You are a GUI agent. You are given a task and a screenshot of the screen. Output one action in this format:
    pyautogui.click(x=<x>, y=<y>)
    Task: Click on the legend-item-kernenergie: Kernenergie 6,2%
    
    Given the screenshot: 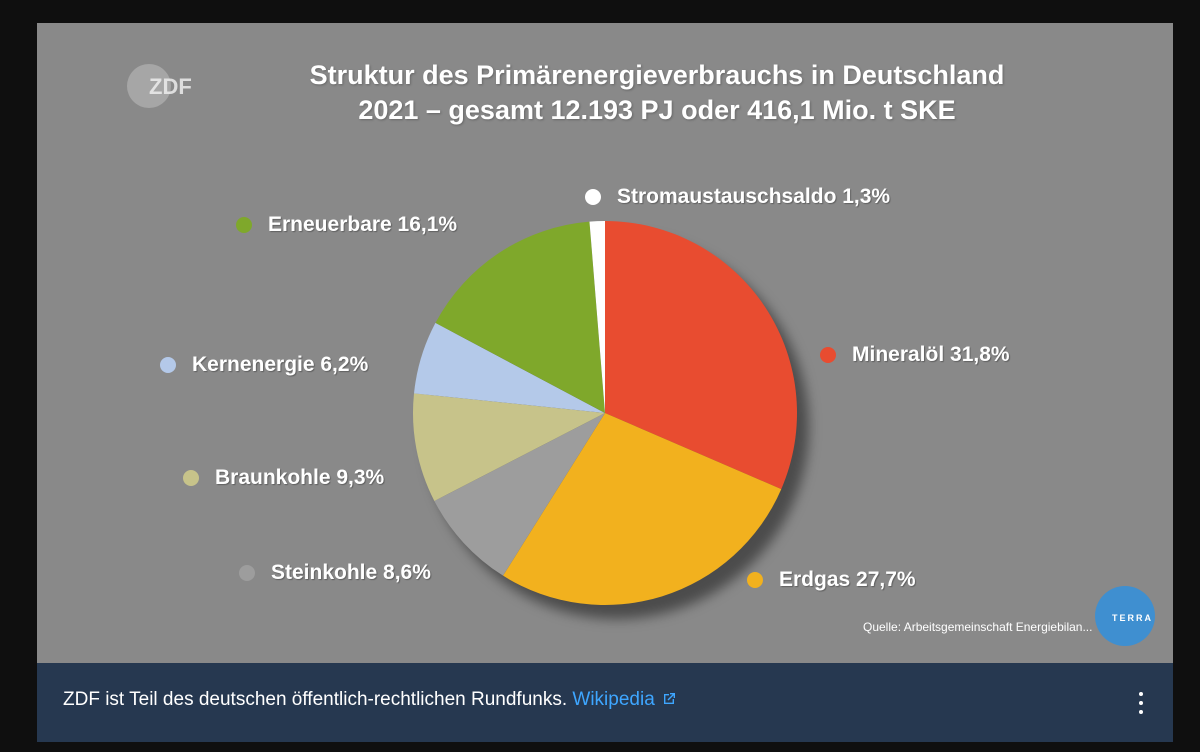 What is the action you would take?
    pyautogui.click(x=264, y=365)
    